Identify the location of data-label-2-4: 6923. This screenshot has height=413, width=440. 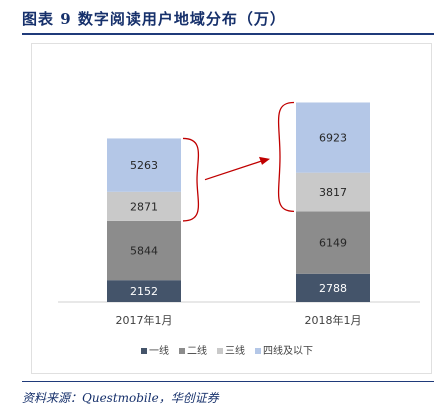
(333, 138).